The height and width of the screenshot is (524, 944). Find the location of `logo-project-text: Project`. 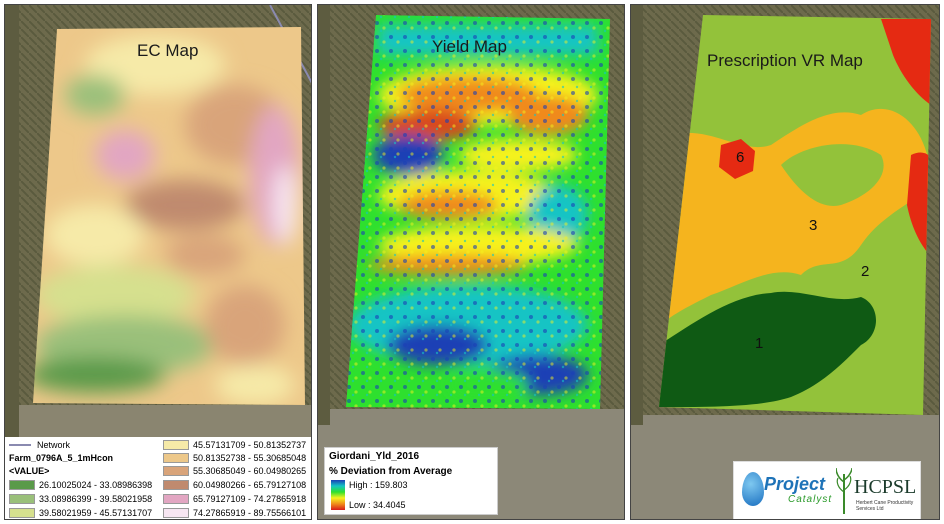

logo-project-text: Project is located at coordinates (795, 484).